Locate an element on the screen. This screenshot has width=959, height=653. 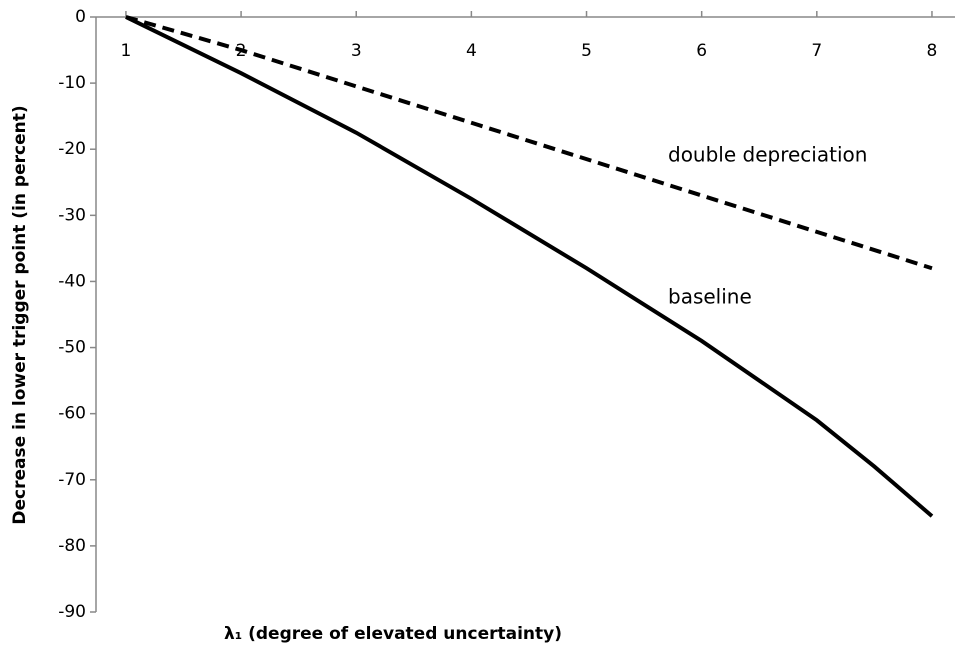
x-axis-label: λ₁ (degree of elevated uncertainty) is located at coordinates (393, 634).